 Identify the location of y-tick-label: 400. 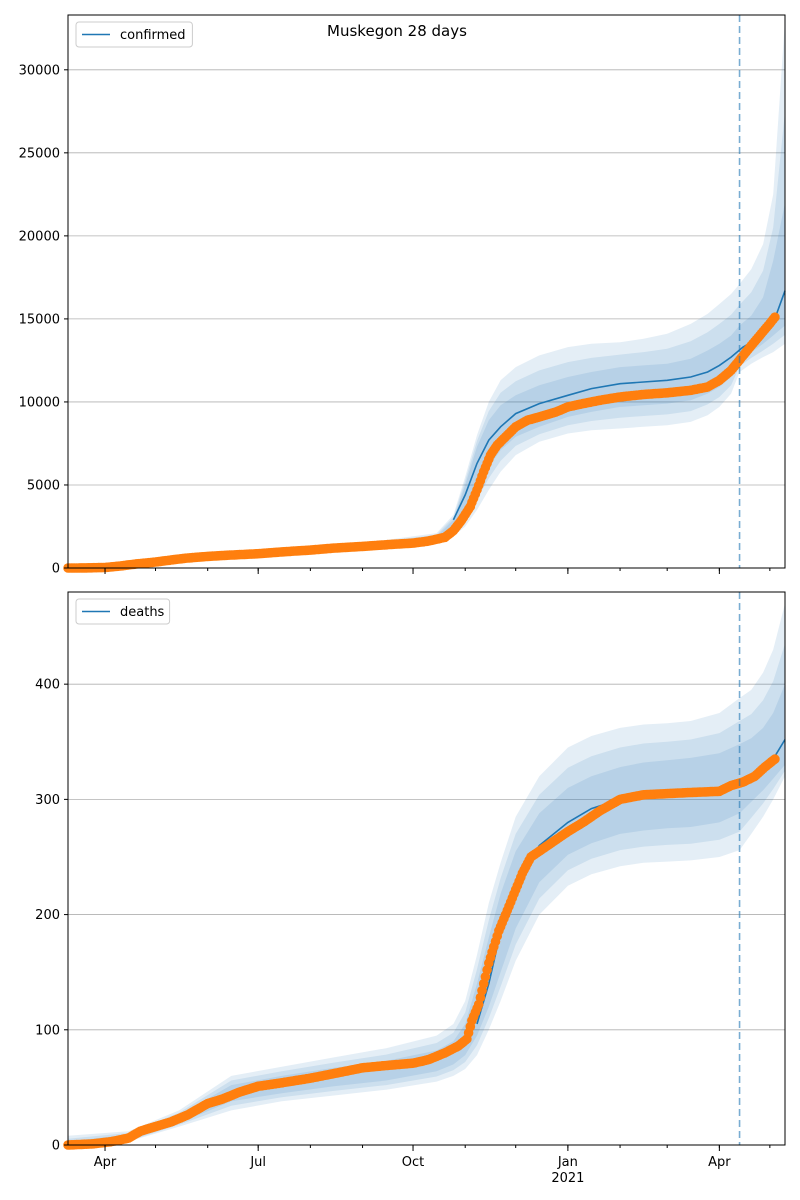
(47, 685).